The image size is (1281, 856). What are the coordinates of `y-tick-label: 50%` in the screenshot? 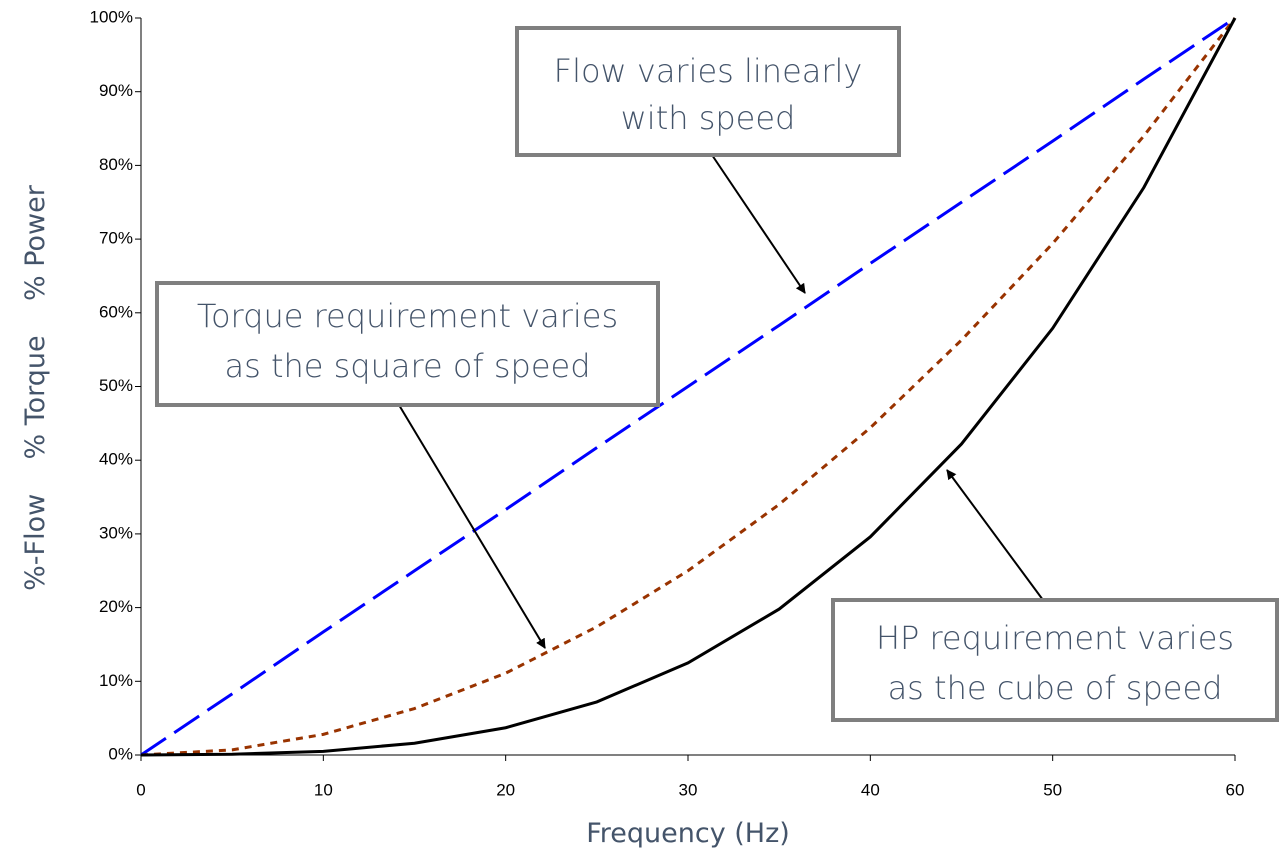 It's located at (116, 385).